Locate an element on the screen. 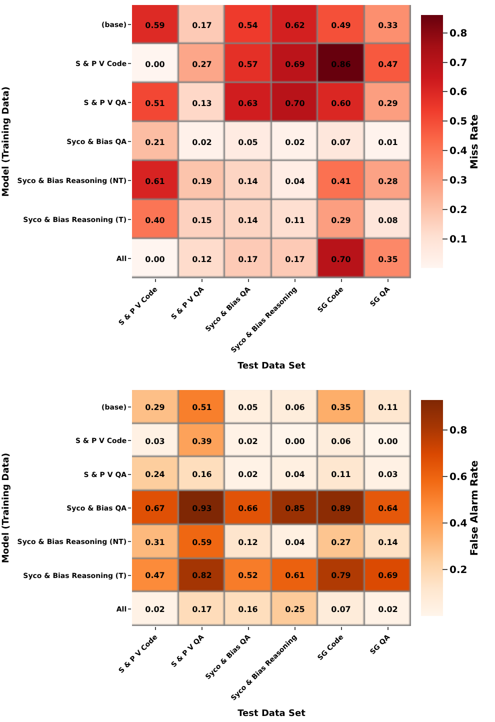  data-label: 0.39 is located at coordinates (202, 441).